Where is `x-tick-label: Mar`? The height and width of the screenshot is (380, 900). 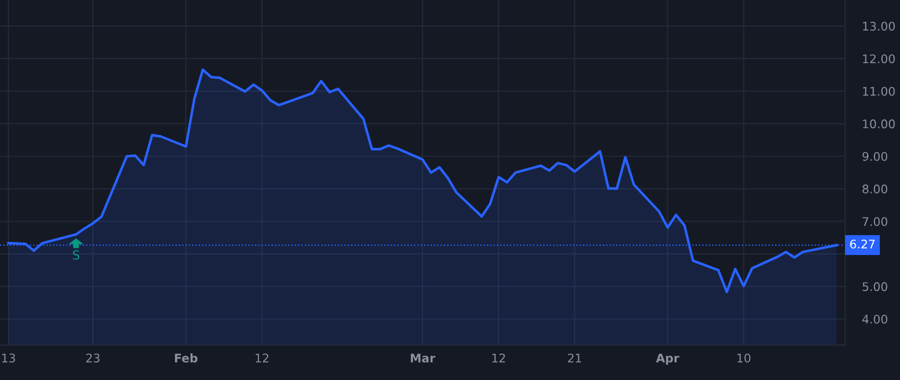 x-tick-label: Mar is located at coordinates (423, 358).